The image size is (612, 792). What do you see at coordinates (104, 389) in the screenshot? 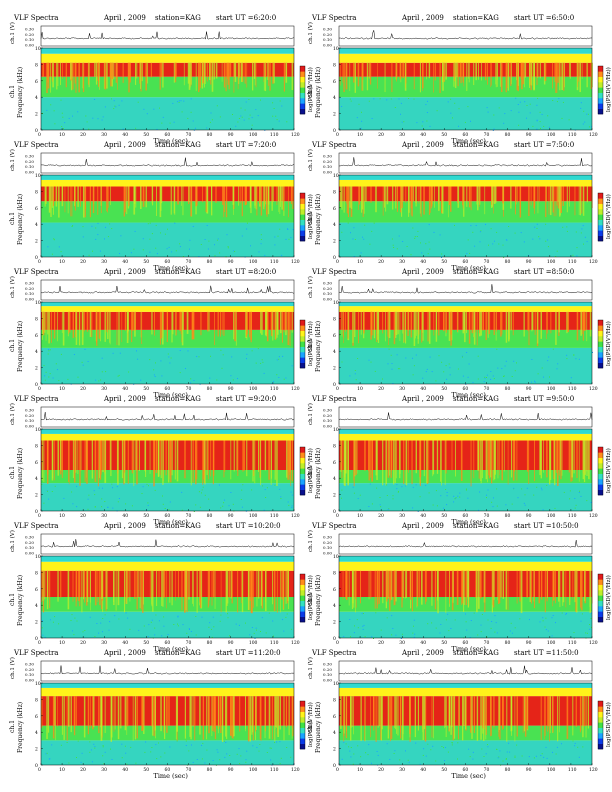
I see `x-tick-label: 30` at bounding box center [104, 389].